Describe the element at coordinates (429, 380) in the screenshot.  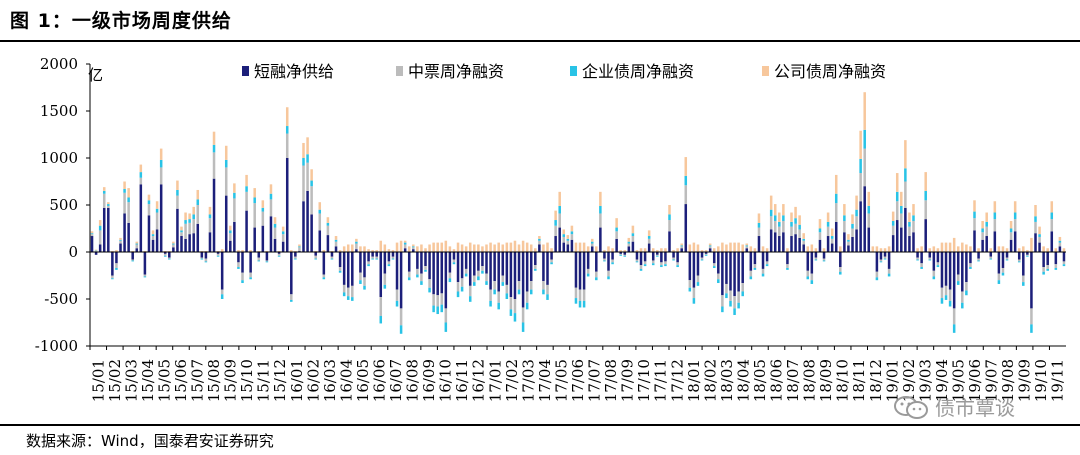
I see `x-tick-label: 16/09` at that location.